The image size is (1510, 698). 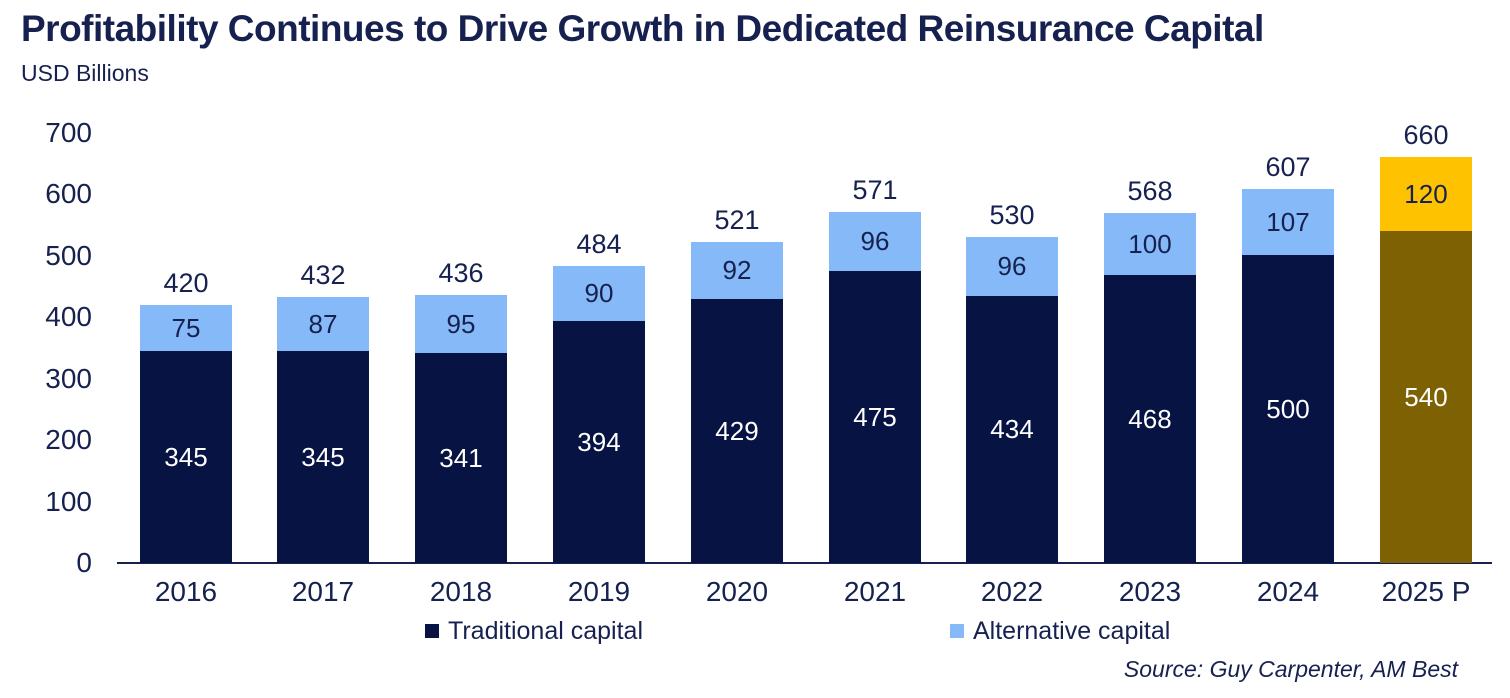 I want to click on x-axis-line, so click(x=804, y=563).